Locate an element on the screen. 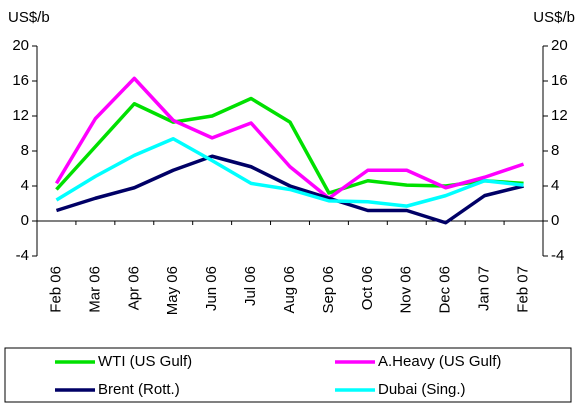  y2-tick-label: -4 is located at coordinates (557, 255).